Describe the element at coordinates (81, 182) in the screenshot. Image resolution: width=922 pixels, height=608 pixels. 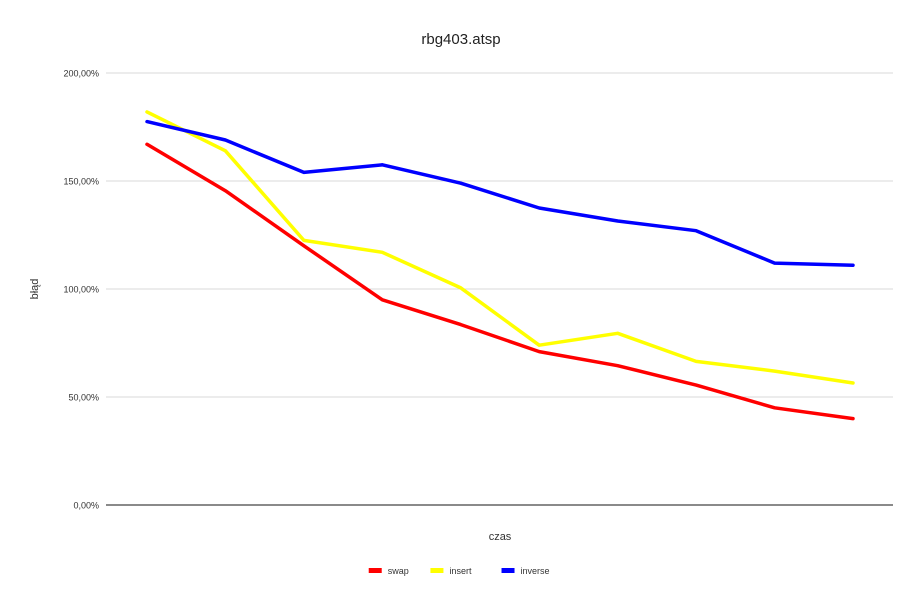
I see `y-tick-label: 150,00%` at that location.